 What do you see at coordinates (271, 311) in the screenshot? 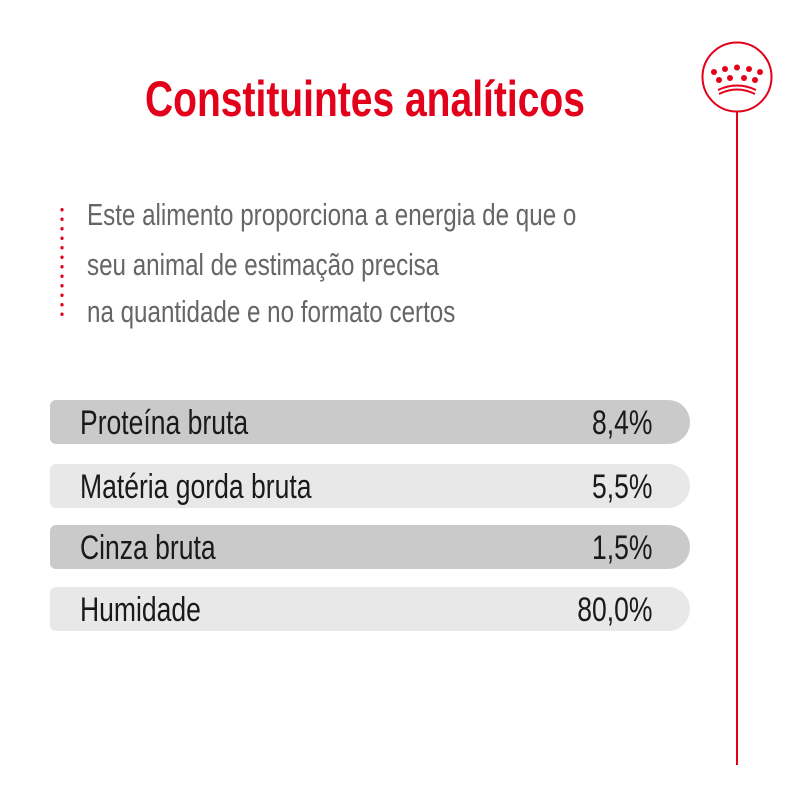
I see `description-line: na quantidade e no formato certos` at bounding box center [271, 311].